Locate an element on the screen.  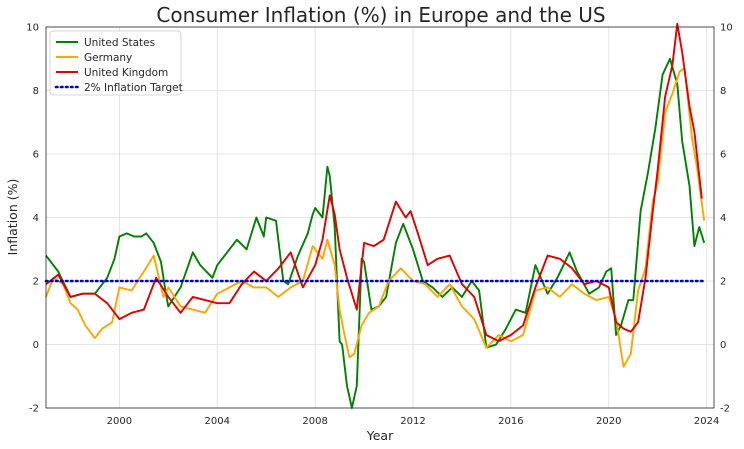
x-tick-label: 2008 is located at coordinates (314, 421).